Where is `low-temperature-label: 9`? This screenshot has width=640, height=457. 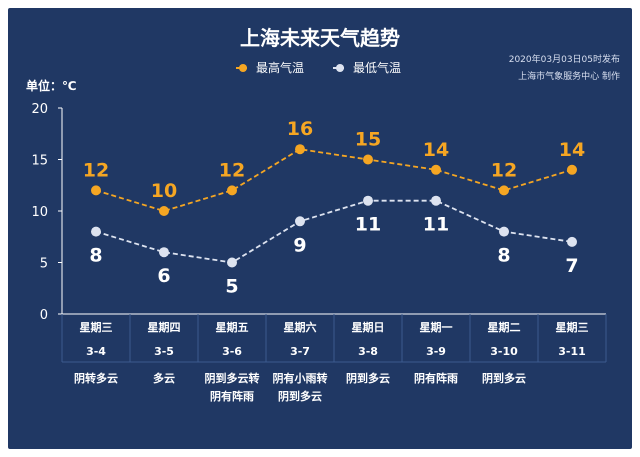
low-temperature-label: 9 is located at coordinates (299, 245).